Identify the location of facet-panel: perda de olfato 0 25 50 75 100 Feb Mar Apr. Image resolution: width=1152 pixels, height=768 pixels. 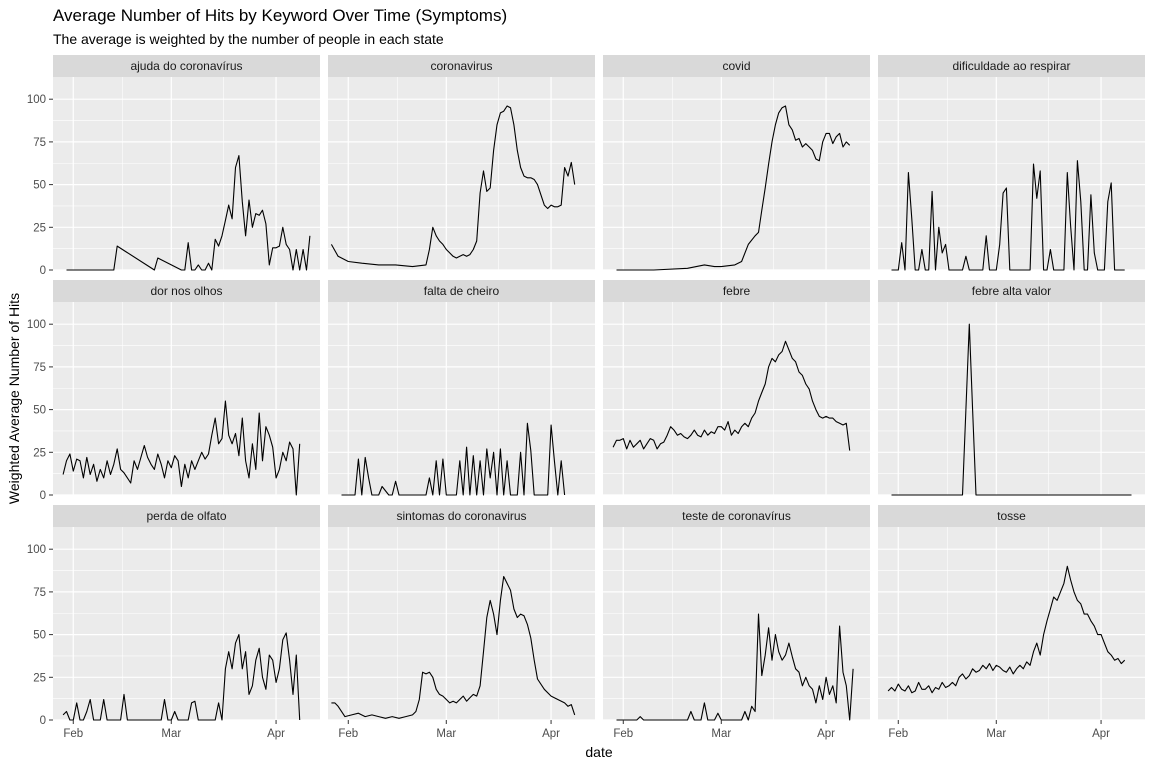
(173, 622).